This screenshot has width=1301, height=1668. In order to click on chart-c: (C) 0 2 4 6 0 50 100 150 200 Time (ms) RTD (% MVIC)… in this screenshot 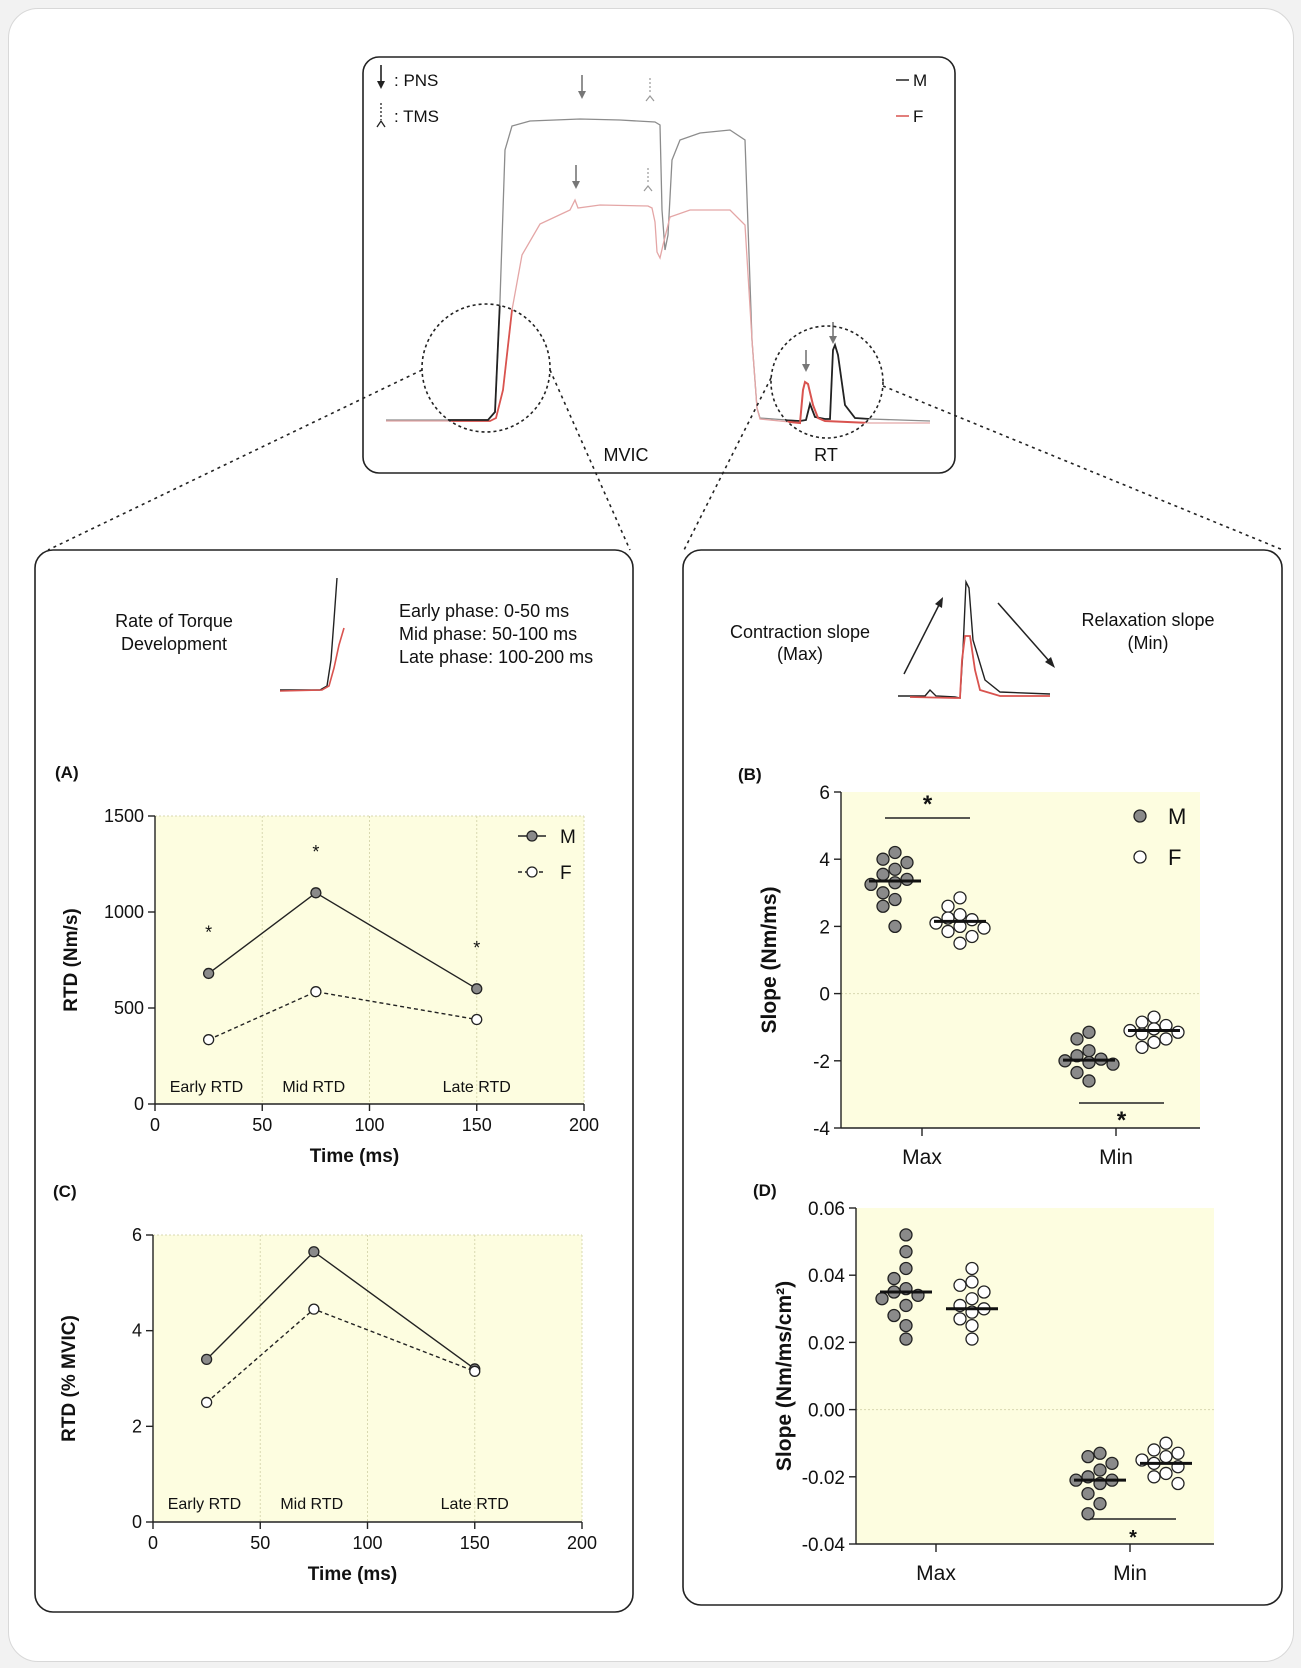, I will do `click(325, 1383)`.